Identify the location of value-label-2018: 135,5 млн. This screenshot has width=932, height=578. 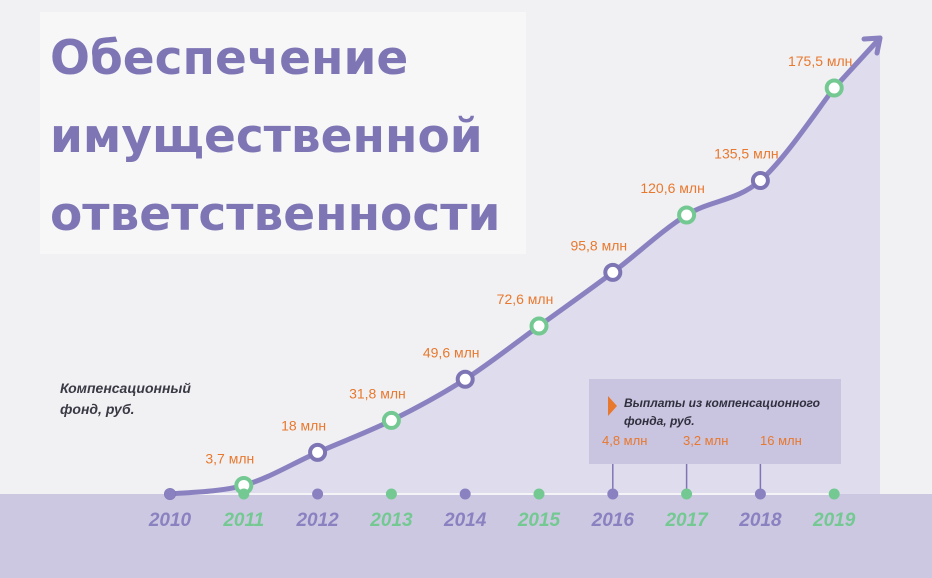
(746, 154).